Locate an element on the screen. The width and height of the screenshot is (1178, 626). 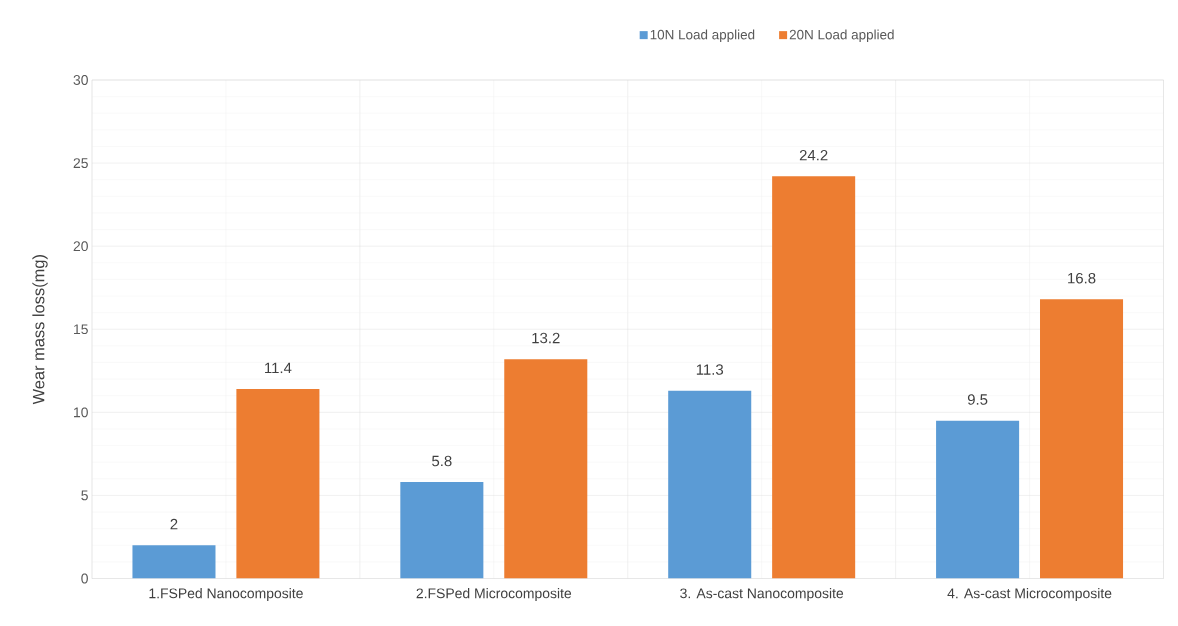
data-label: 9.5 is located at coordinates (977, 399).